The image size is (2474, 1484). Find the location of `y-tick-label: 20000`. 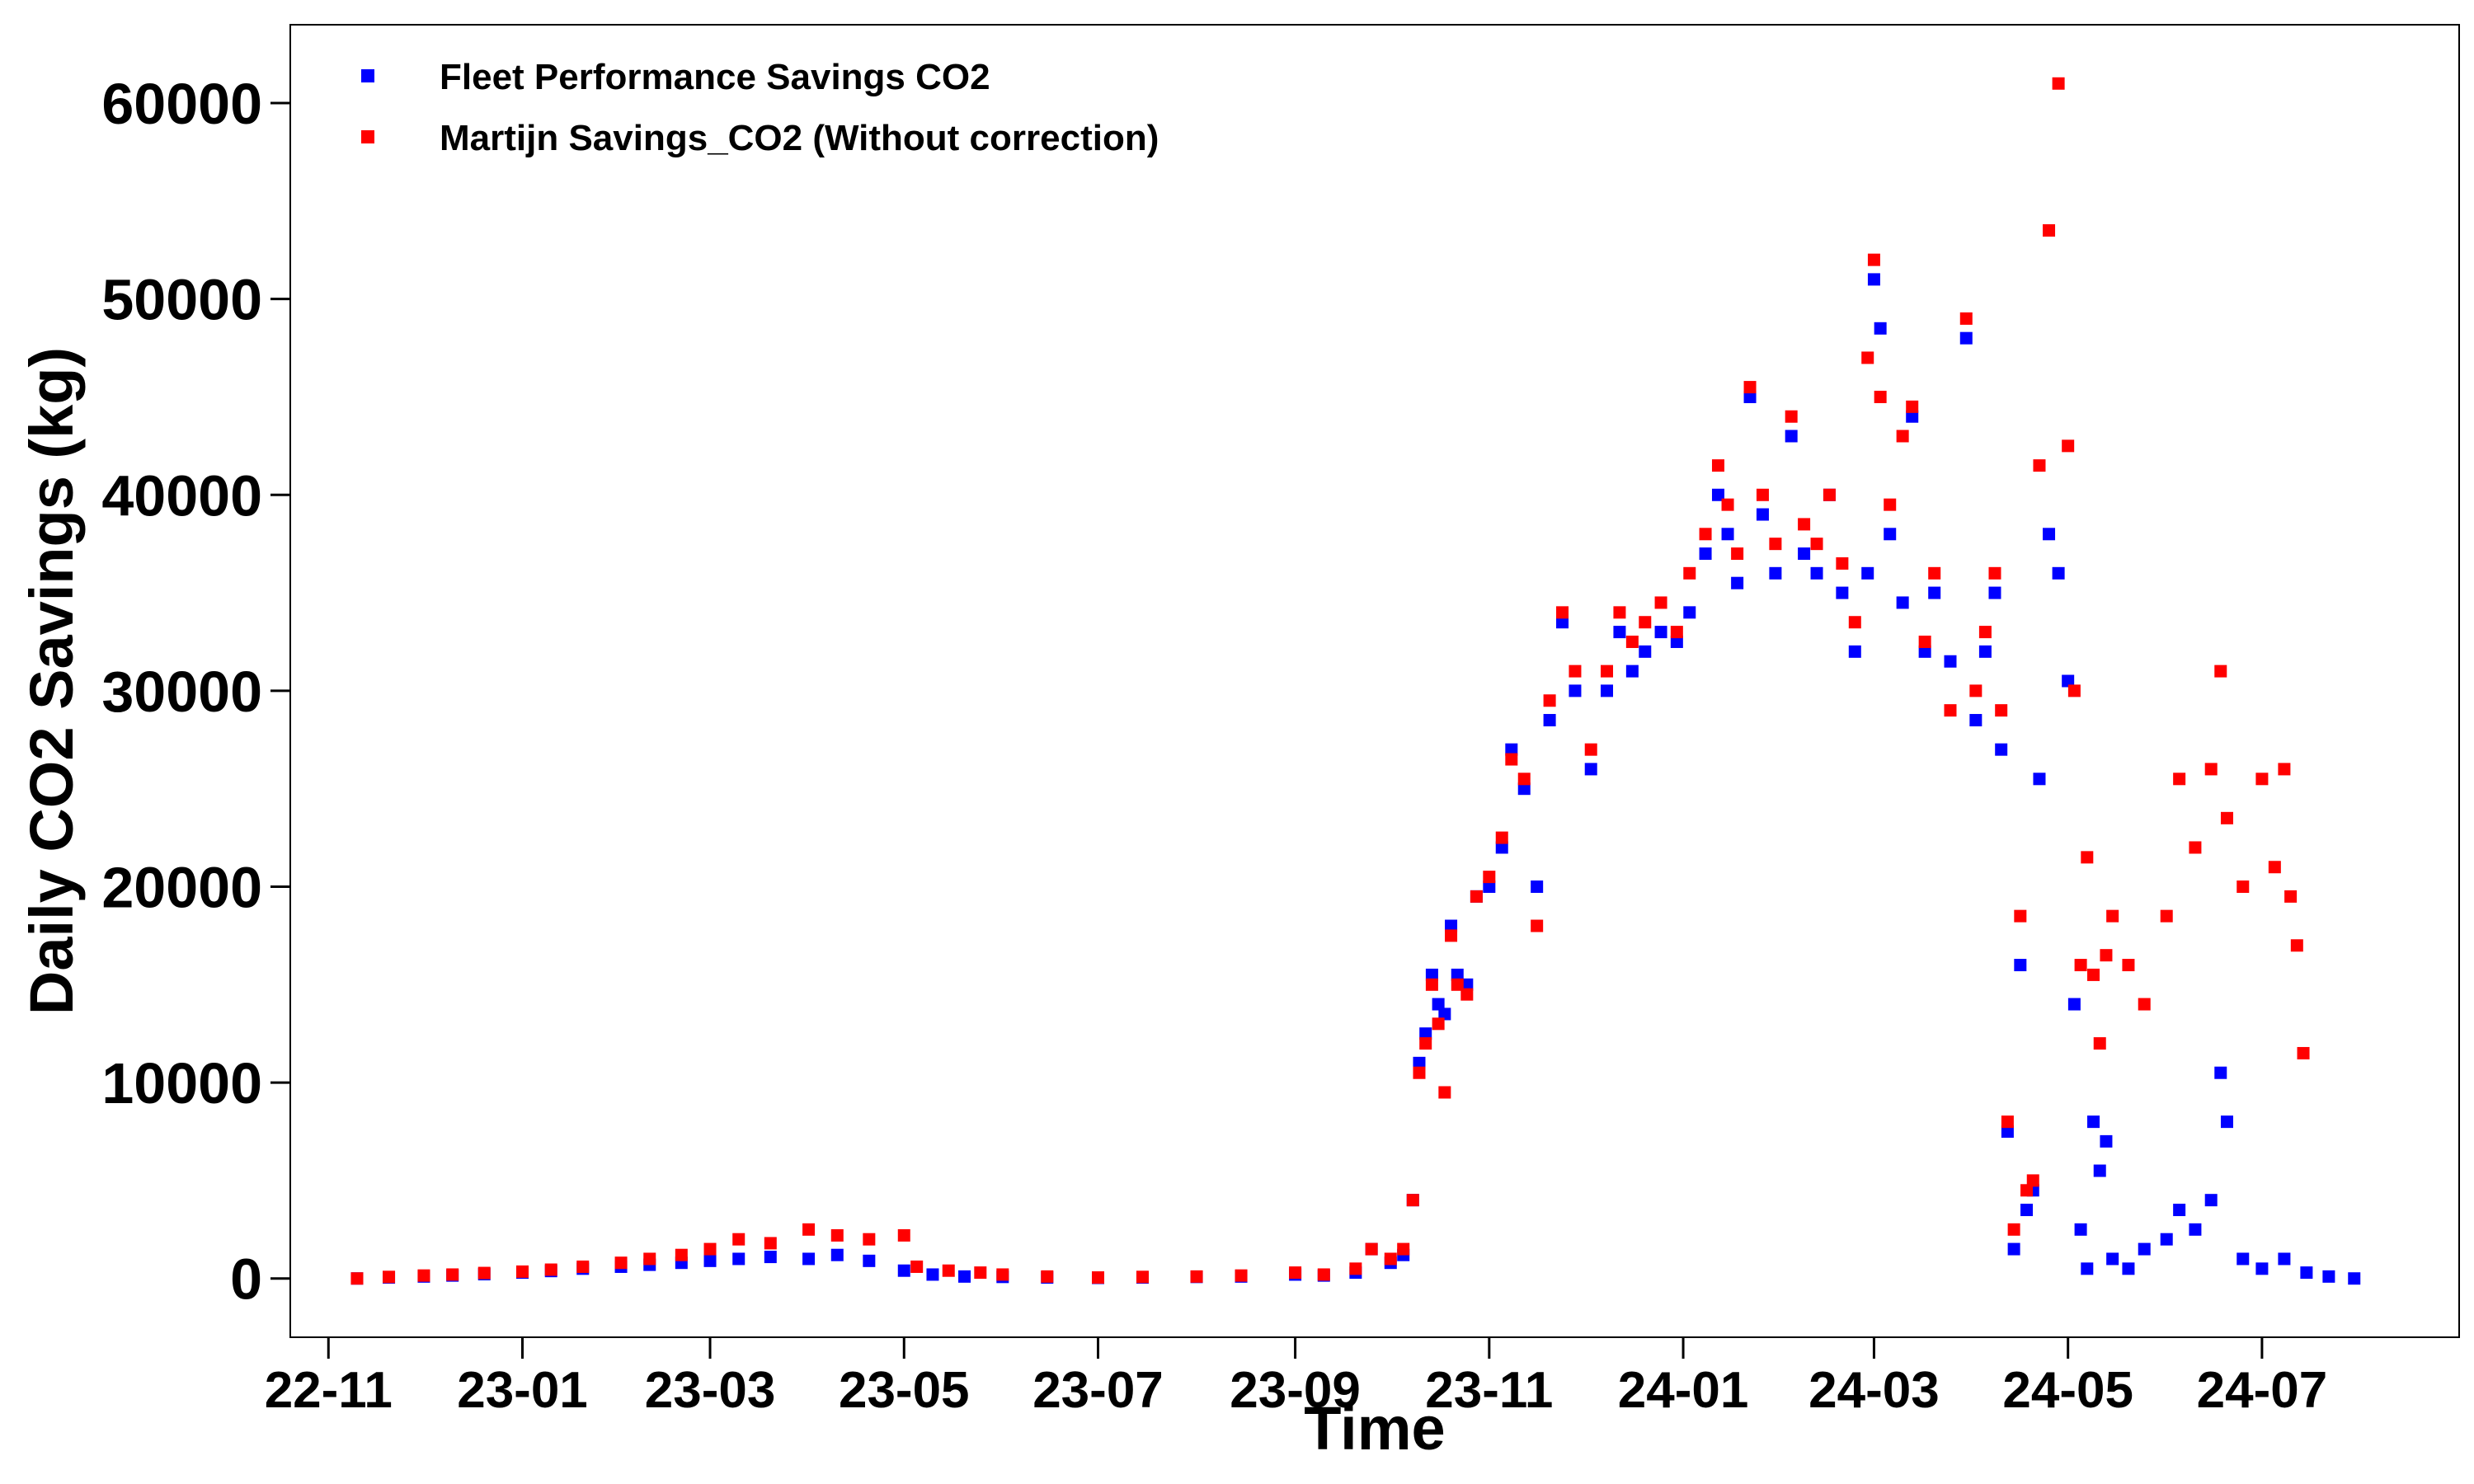

y-tick-label: 20000 is located at coordinates (181, 887).